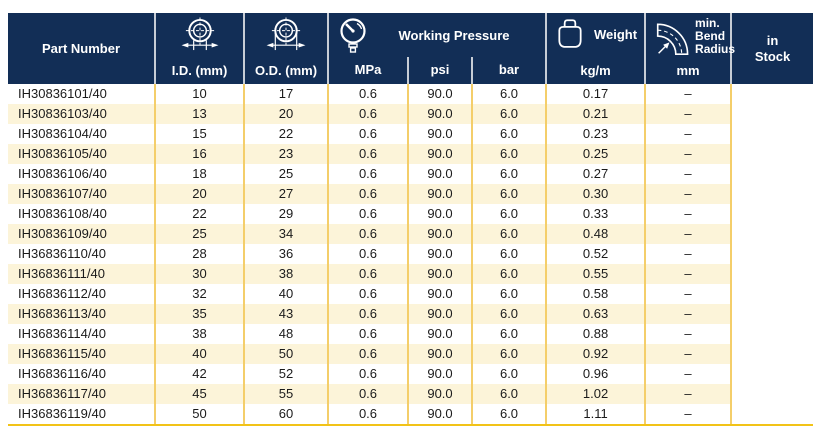 Image resolution: width=825 pixels, height=438 pixels. Describe the element at coordinates (285, 194) in the screenshot. I see `outer-diameter-cell: 27` at that location.